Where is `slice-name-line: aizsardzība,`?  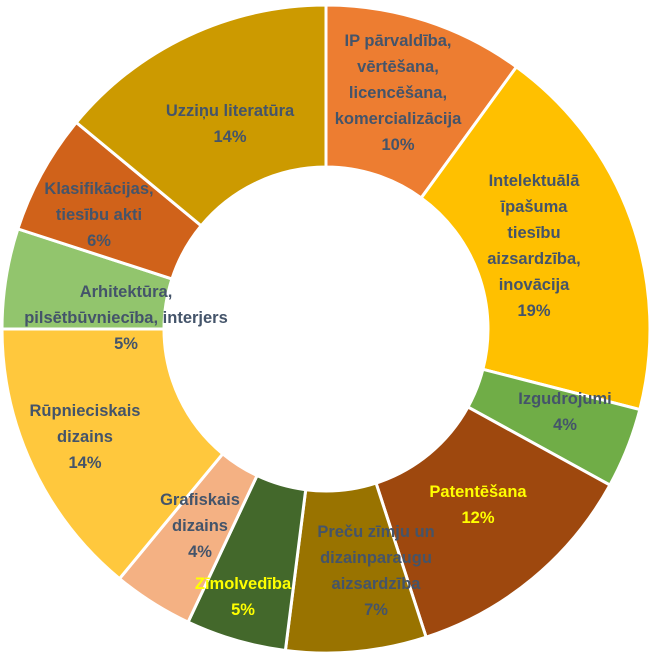 slice-name-line: aizsardzība, is located at coordinates (534, 259).